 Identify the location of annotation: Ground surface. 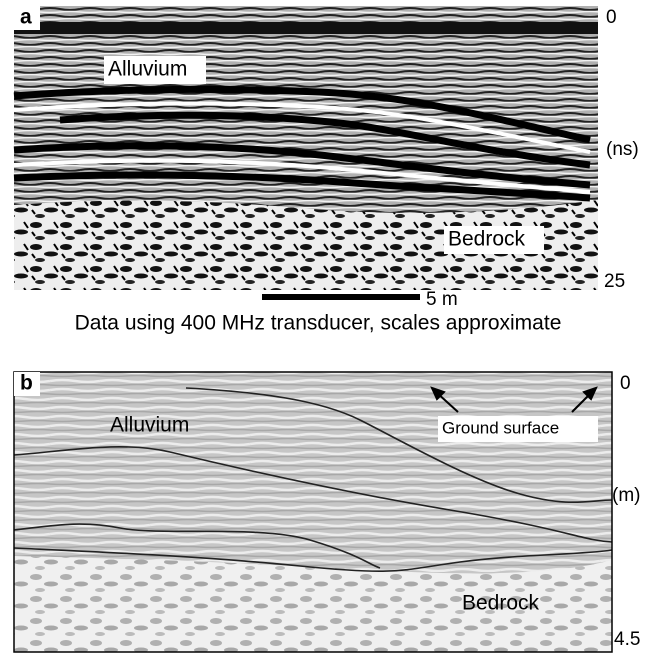
(500, 427).